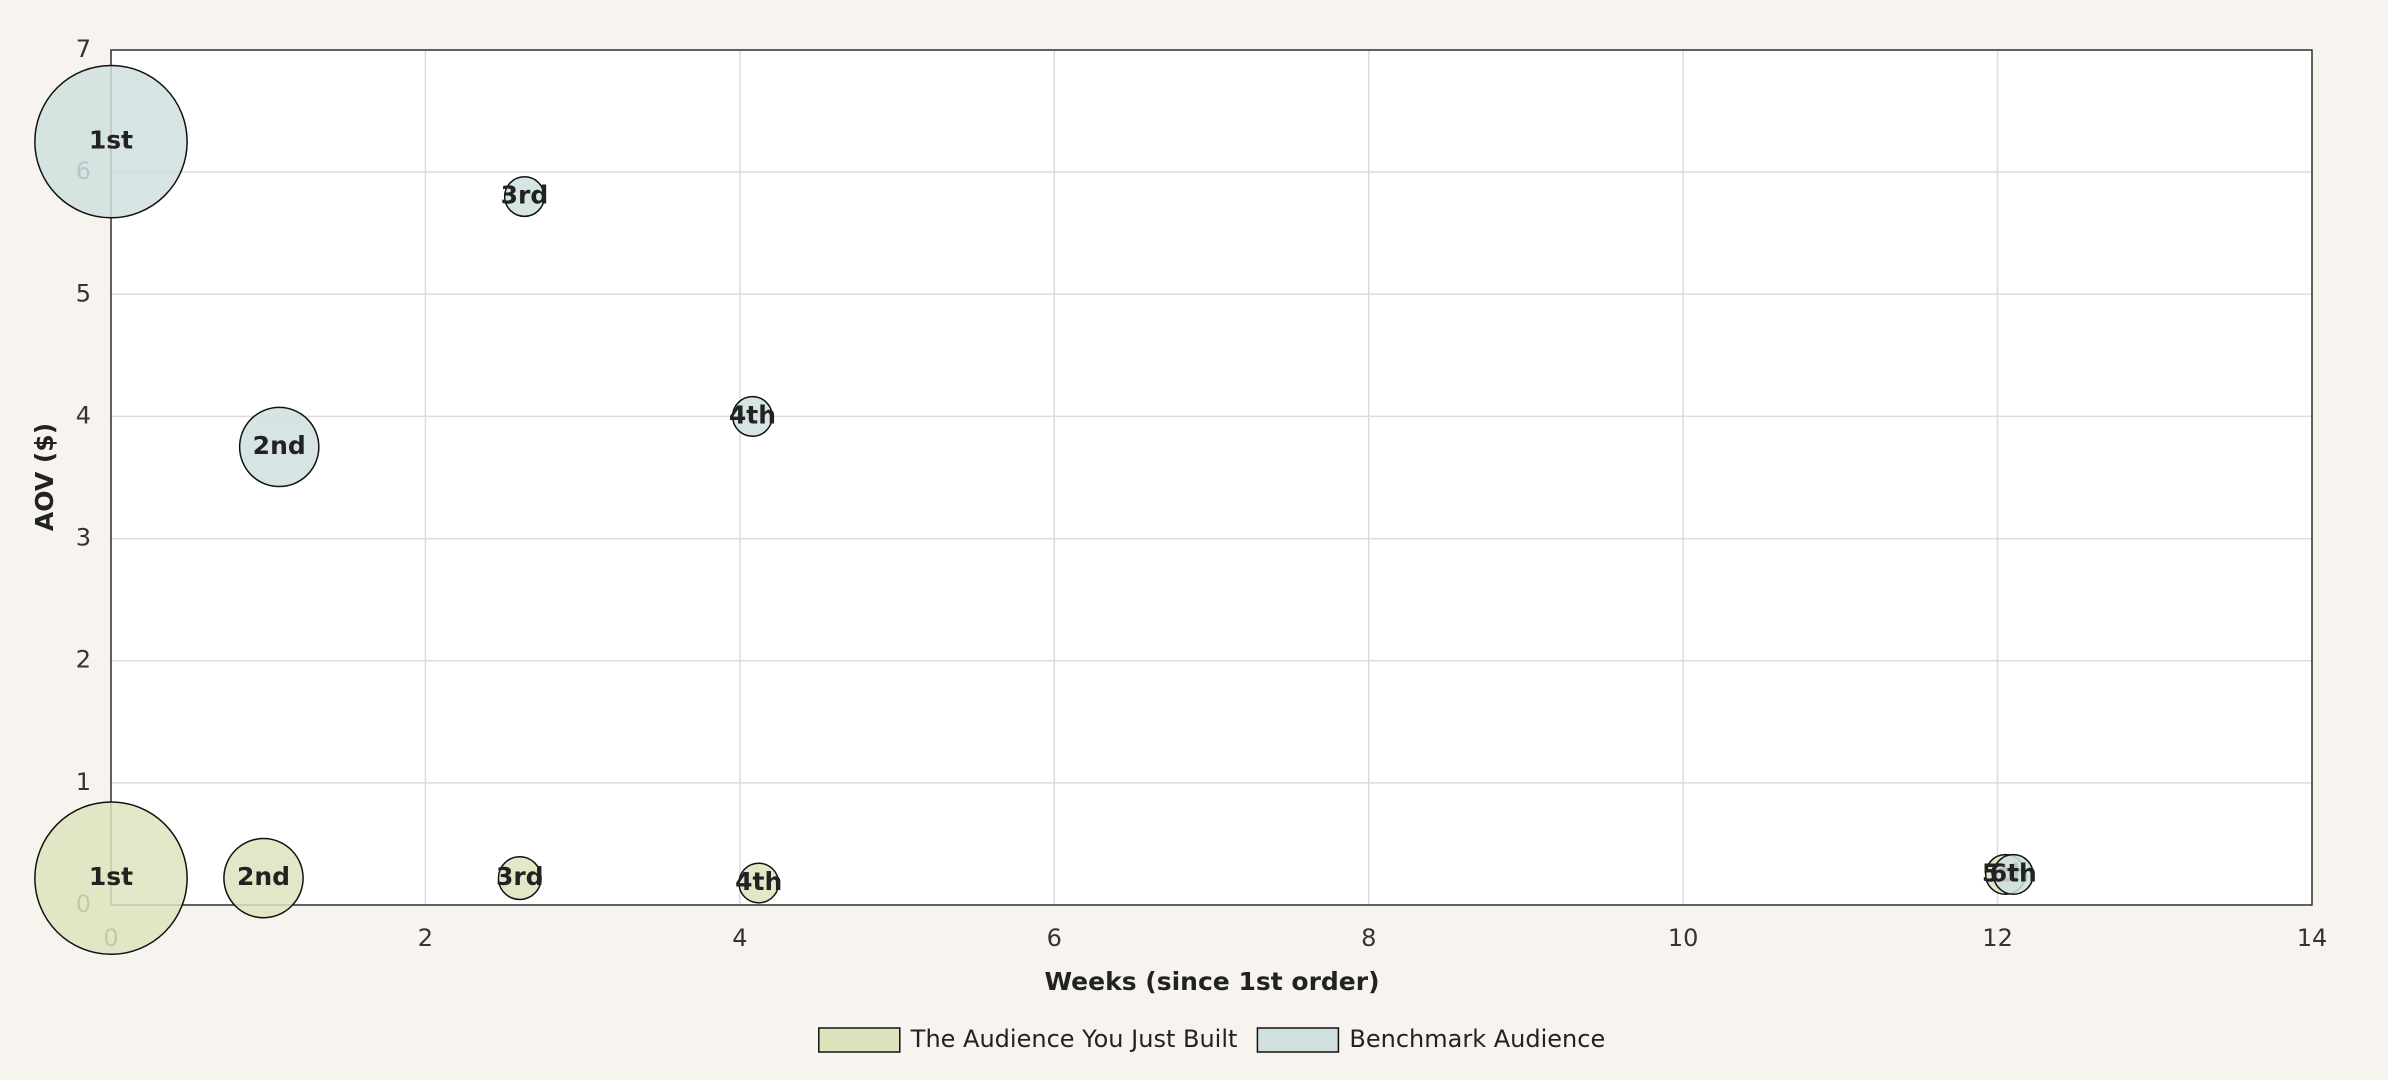  I want to click on bubble-label: 6th, so click(2013, 872).